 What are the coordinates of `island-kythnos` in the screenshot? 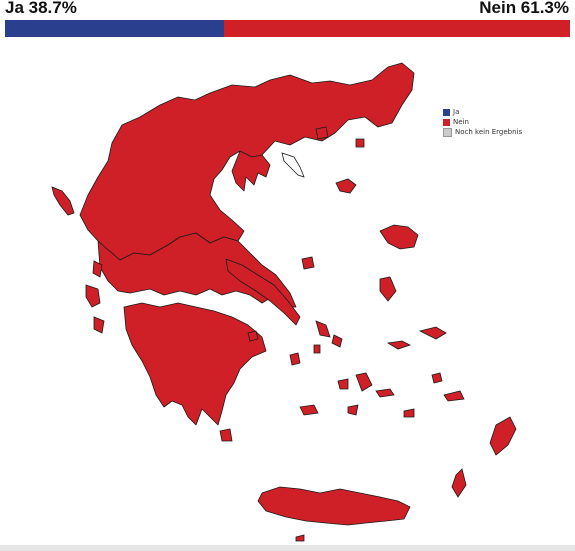 It's located at (295, 359).